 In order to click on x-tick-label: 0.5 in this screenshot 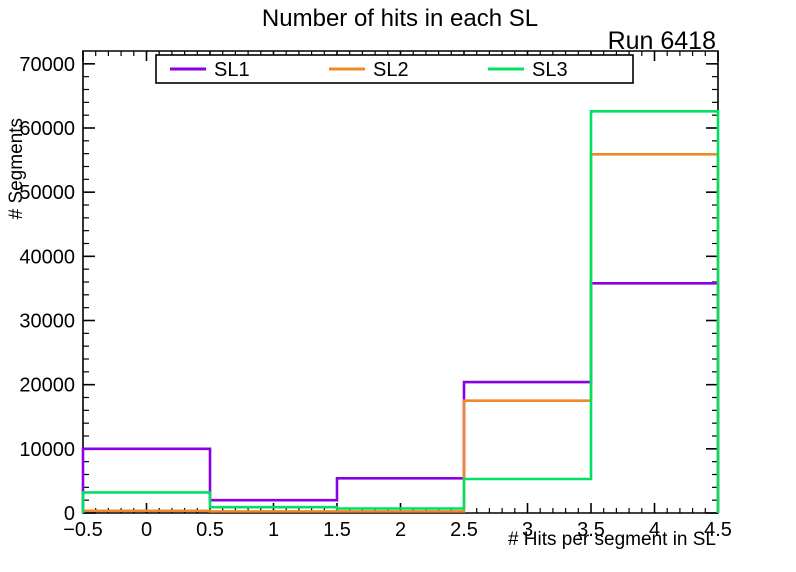, I will do `click(210, 530)`.